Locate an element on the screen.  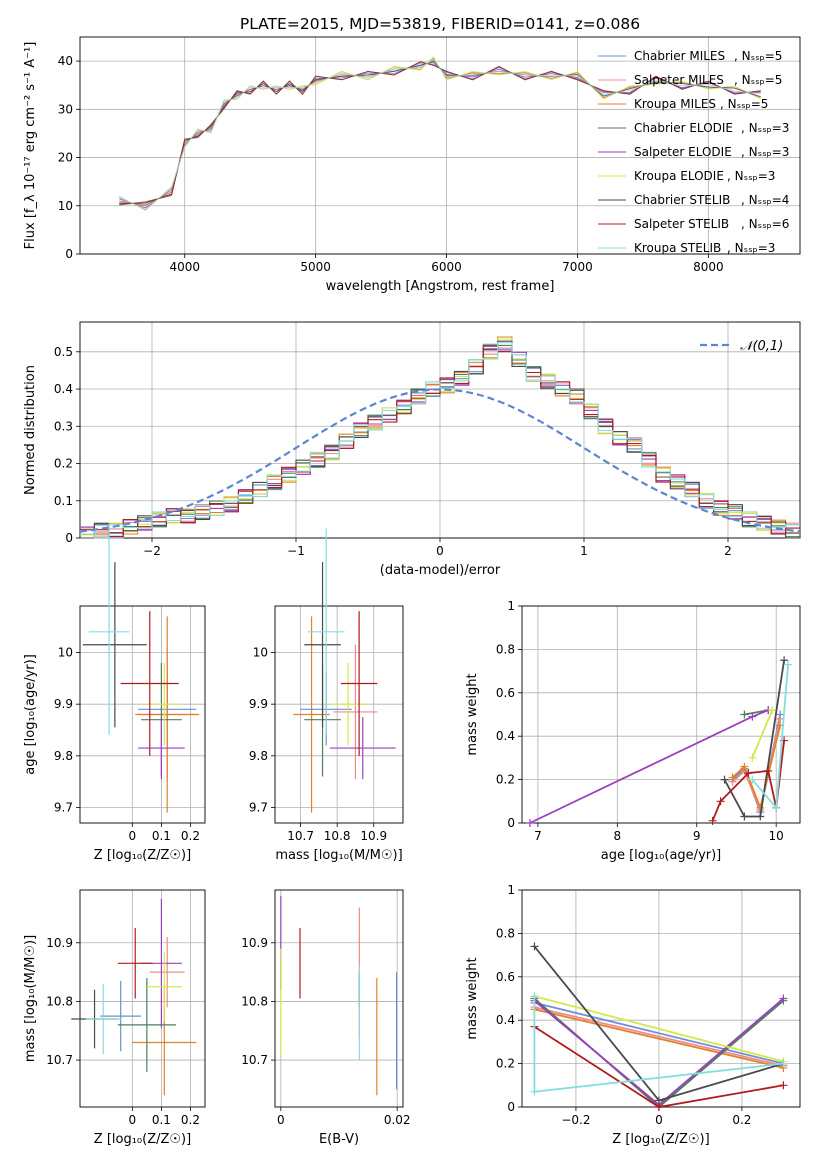
y-tick-label: 40 is located at coordinates (65, 61).